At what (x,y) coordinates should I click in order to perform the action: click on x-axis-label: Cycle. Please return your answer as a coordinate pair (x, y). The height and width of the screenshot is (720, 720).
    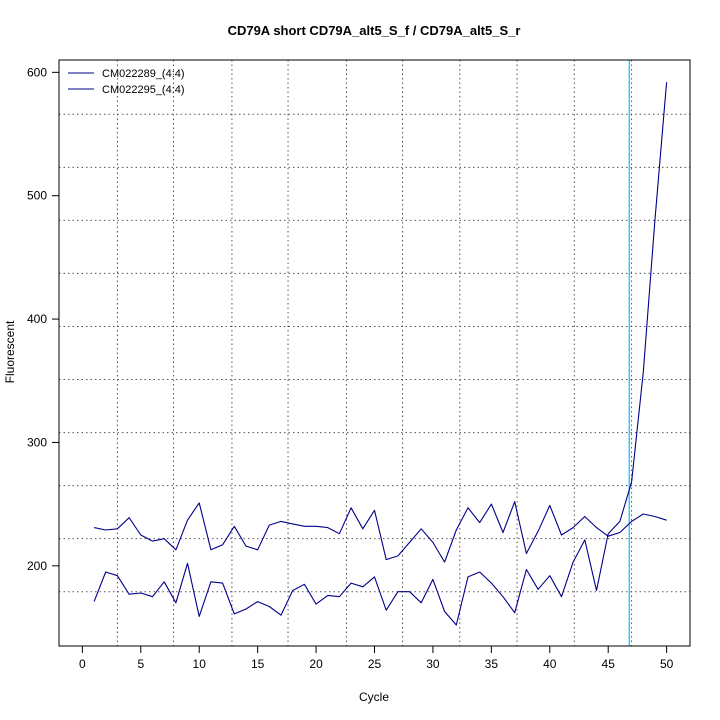
    Looking at the image, I should click on (374, 697).